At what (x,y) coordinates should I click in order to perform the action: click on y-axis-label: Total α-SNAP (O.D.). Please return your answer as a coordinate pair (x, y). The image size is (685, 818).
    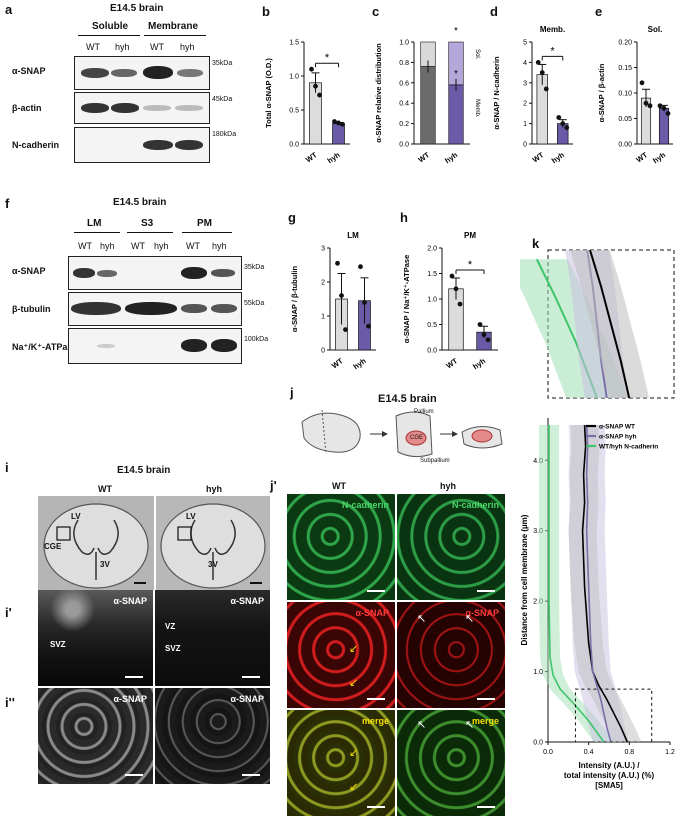
    Looking at the image, I should click on (268, 93).